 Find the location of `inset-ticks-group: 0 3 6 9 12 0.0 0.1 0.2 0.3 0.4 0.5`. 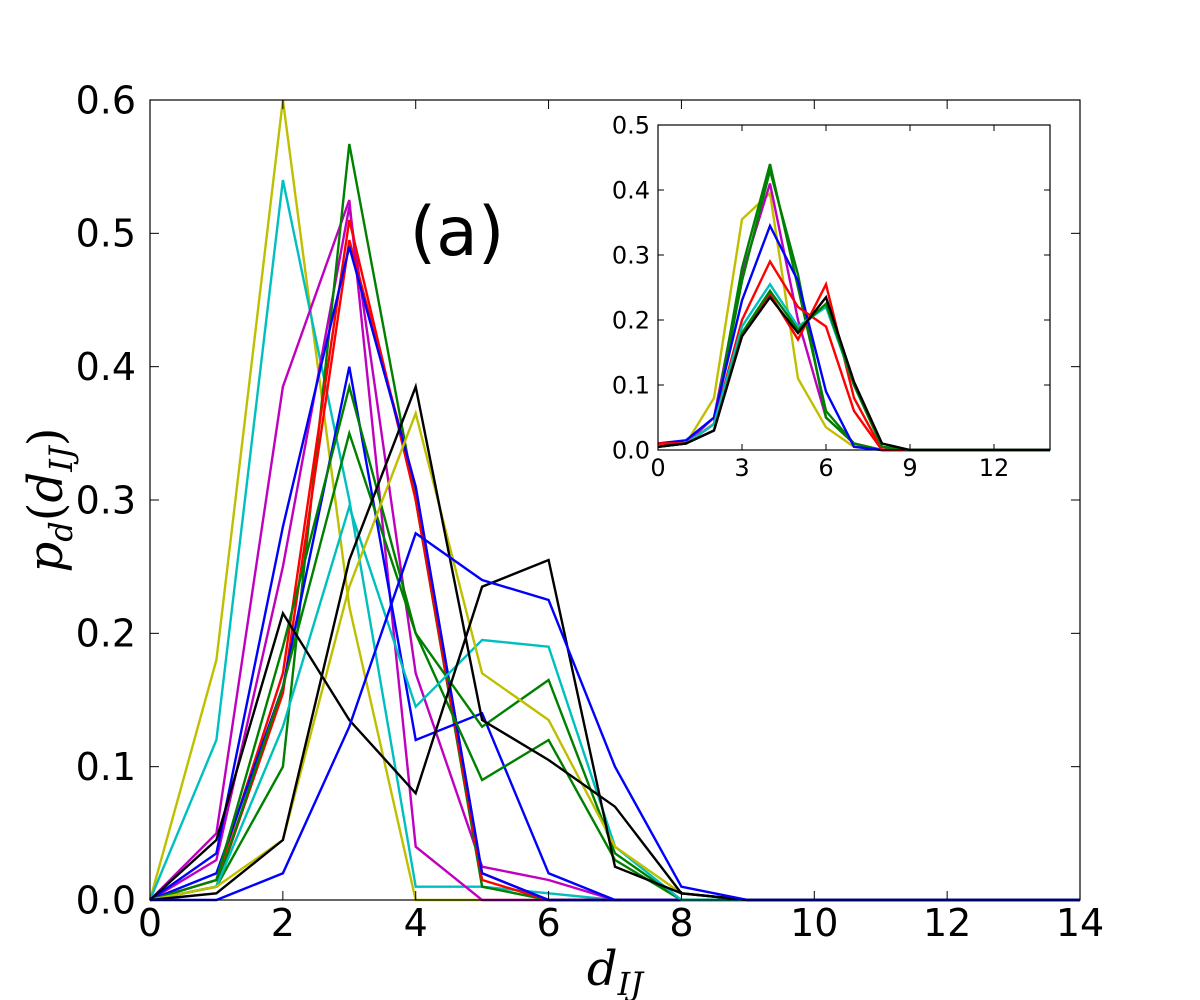

inset-ticks-group: 0 3 6 9 12 0.0 0.1 0.2 0.3 0.4 0.5 is located at coordinates (831, 296).